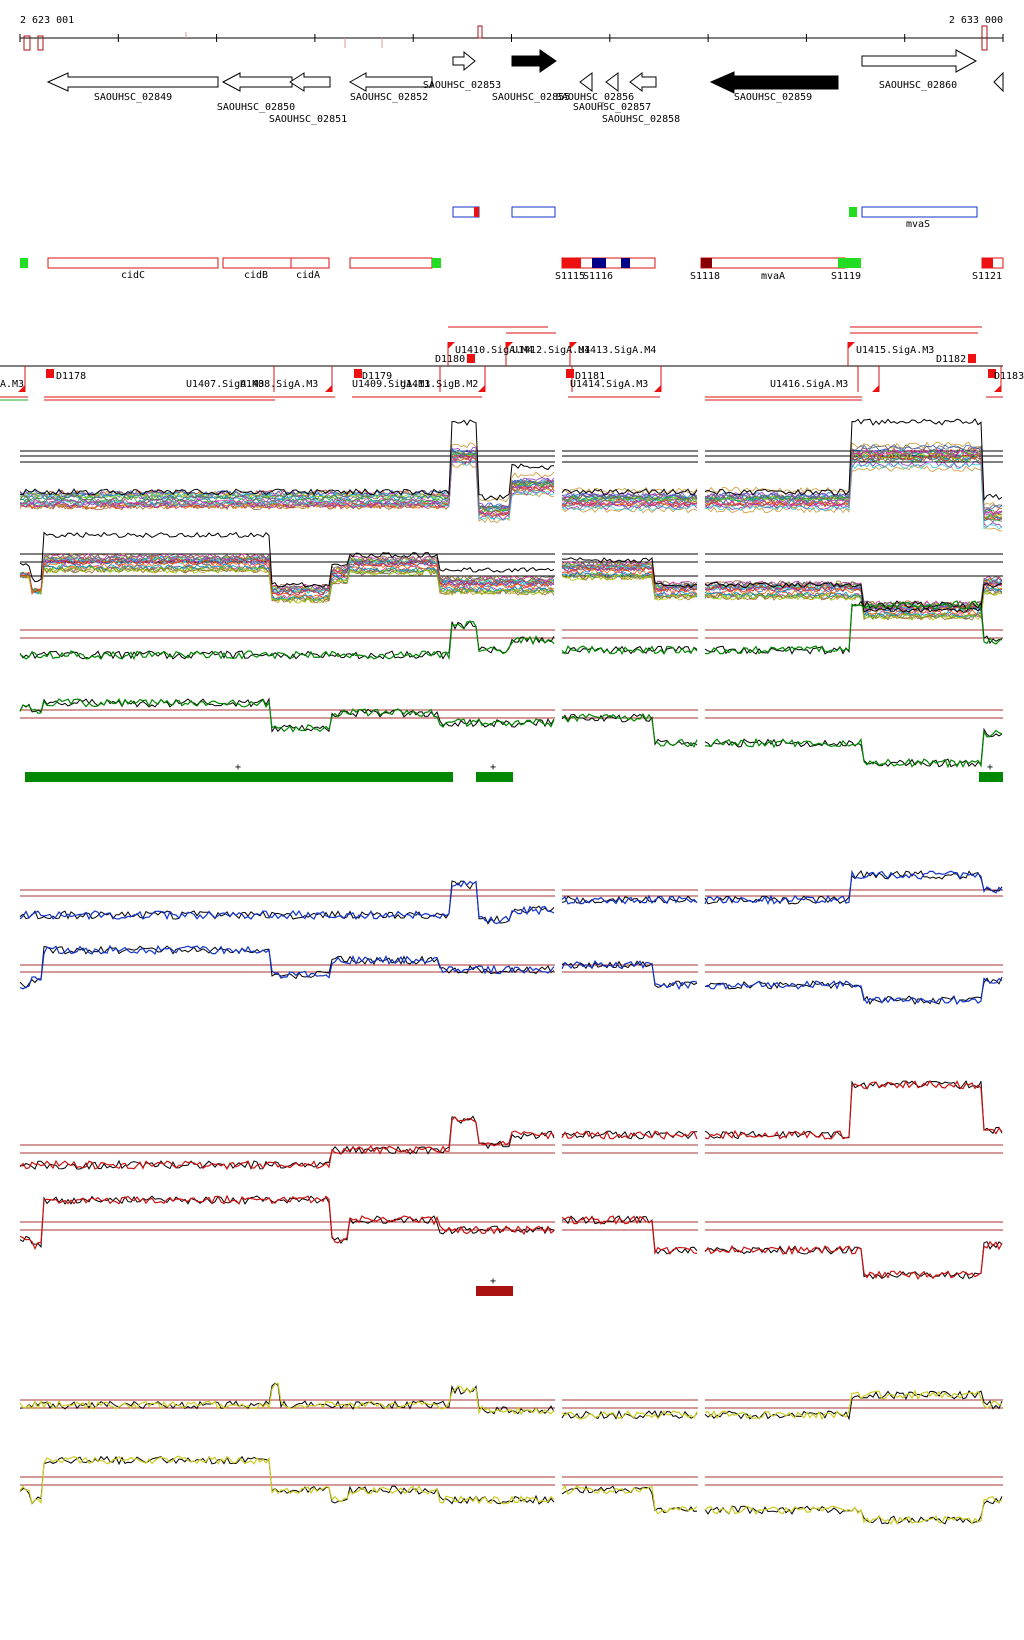 This screenshot has width=1024, height=1640. Describe the element at coordinates (846, 276) in the screenshot. I see `segment-label: S1119` at that location.